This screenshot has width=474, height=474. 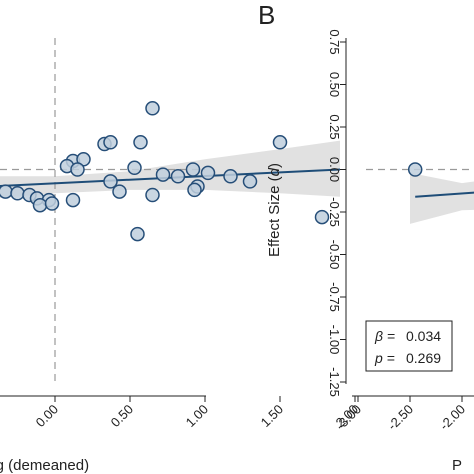 What do you see at coordinates (334, 169) in the screenshot?
I see `y-tick-label: 0.00` at bounding box center [334, 169].